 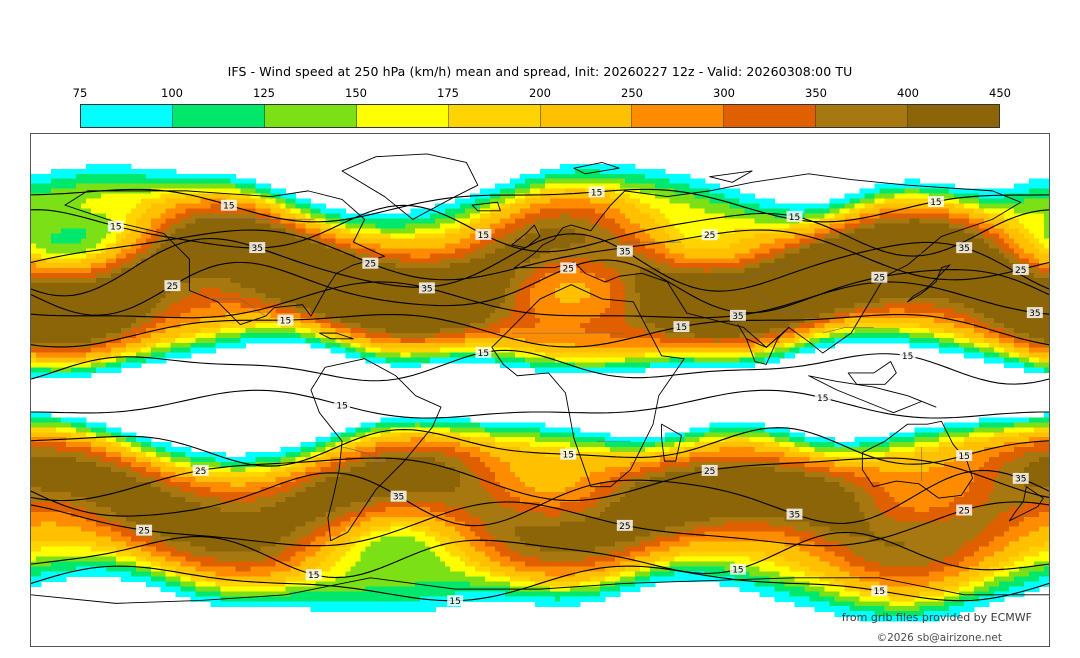 I want to click on copyright-credit: ©2026 sb@airizone.net, so click(x=939, y=638).